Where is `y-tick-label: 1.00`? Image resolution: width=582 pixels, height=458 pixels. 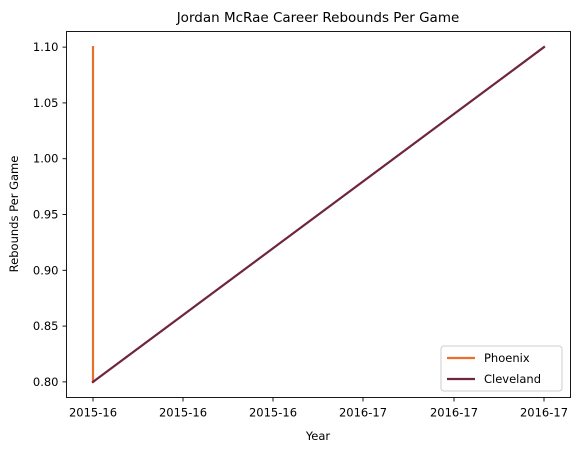
y-tick-label: 1.00 is located at coordinates (46, 159).